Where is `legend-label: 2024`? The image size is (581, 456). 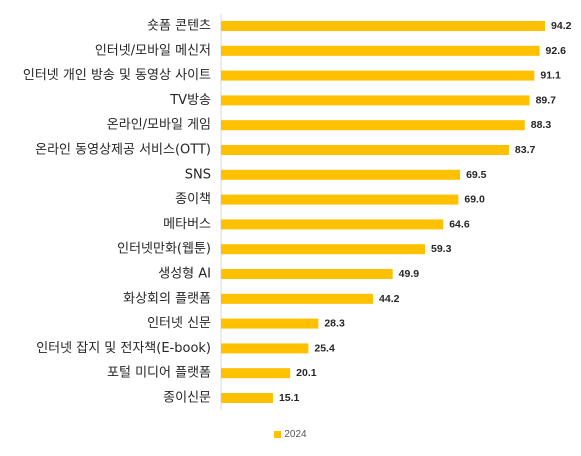 legend-label: 2024 is located at coordinates (295, 434).